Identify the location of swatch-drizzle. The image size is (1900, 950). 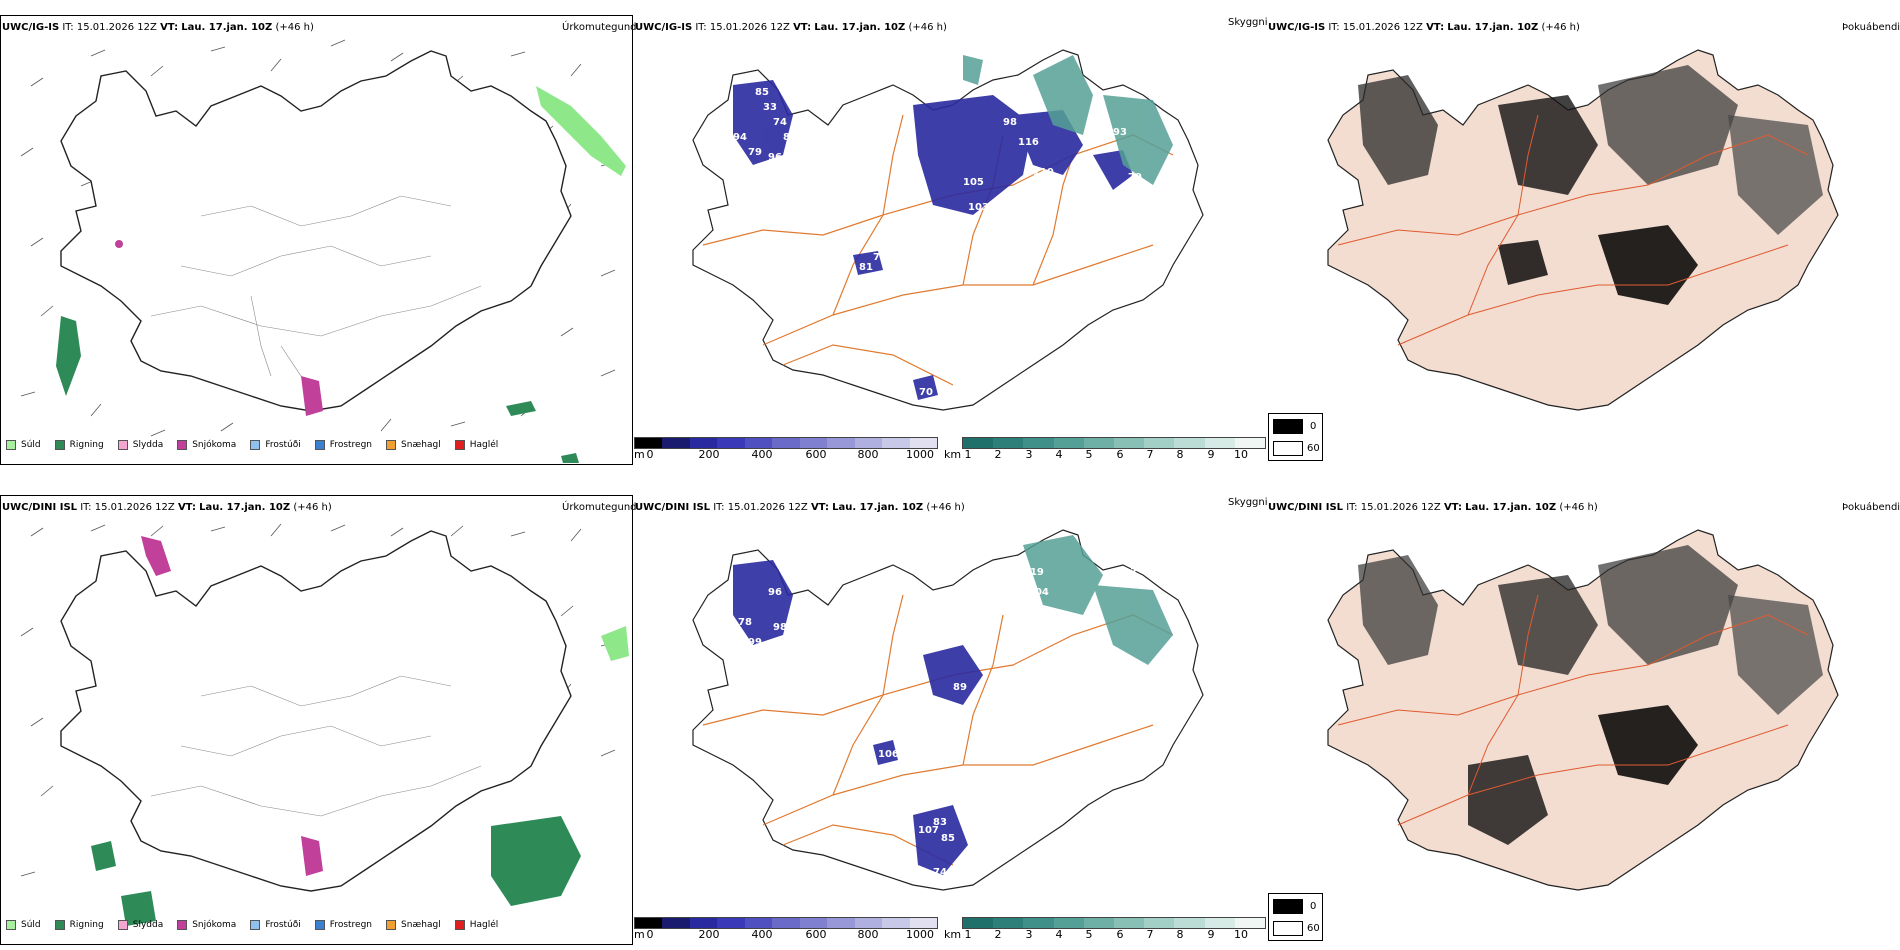
(11, 445).